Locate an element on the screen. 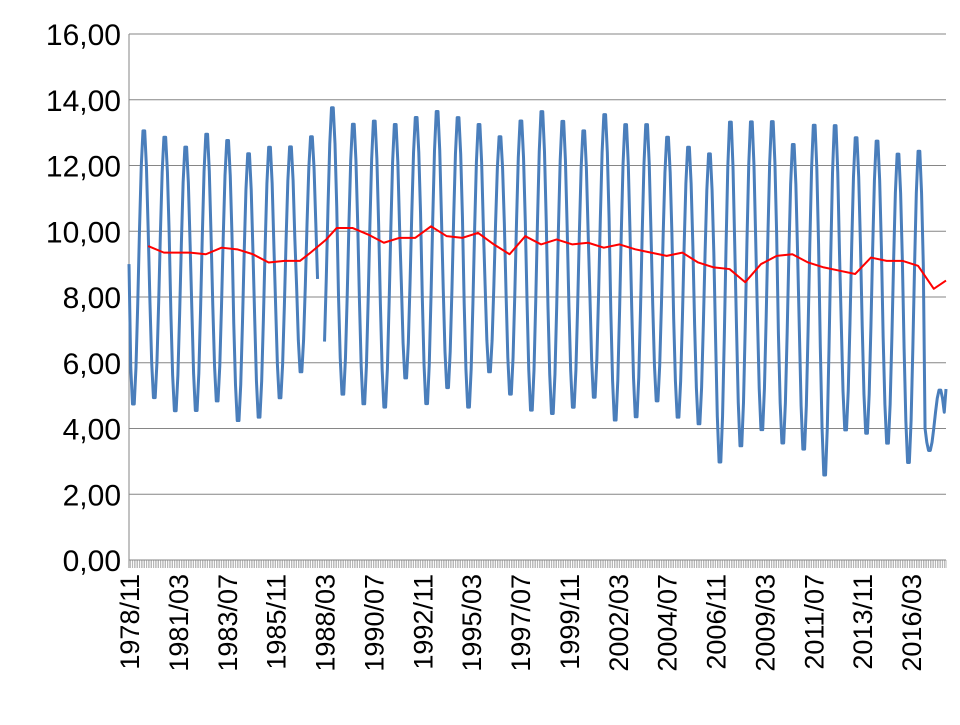 This screenshot has height=725, width=960. x-tick-label: 2009/03 is located at coordinates (765, 623).